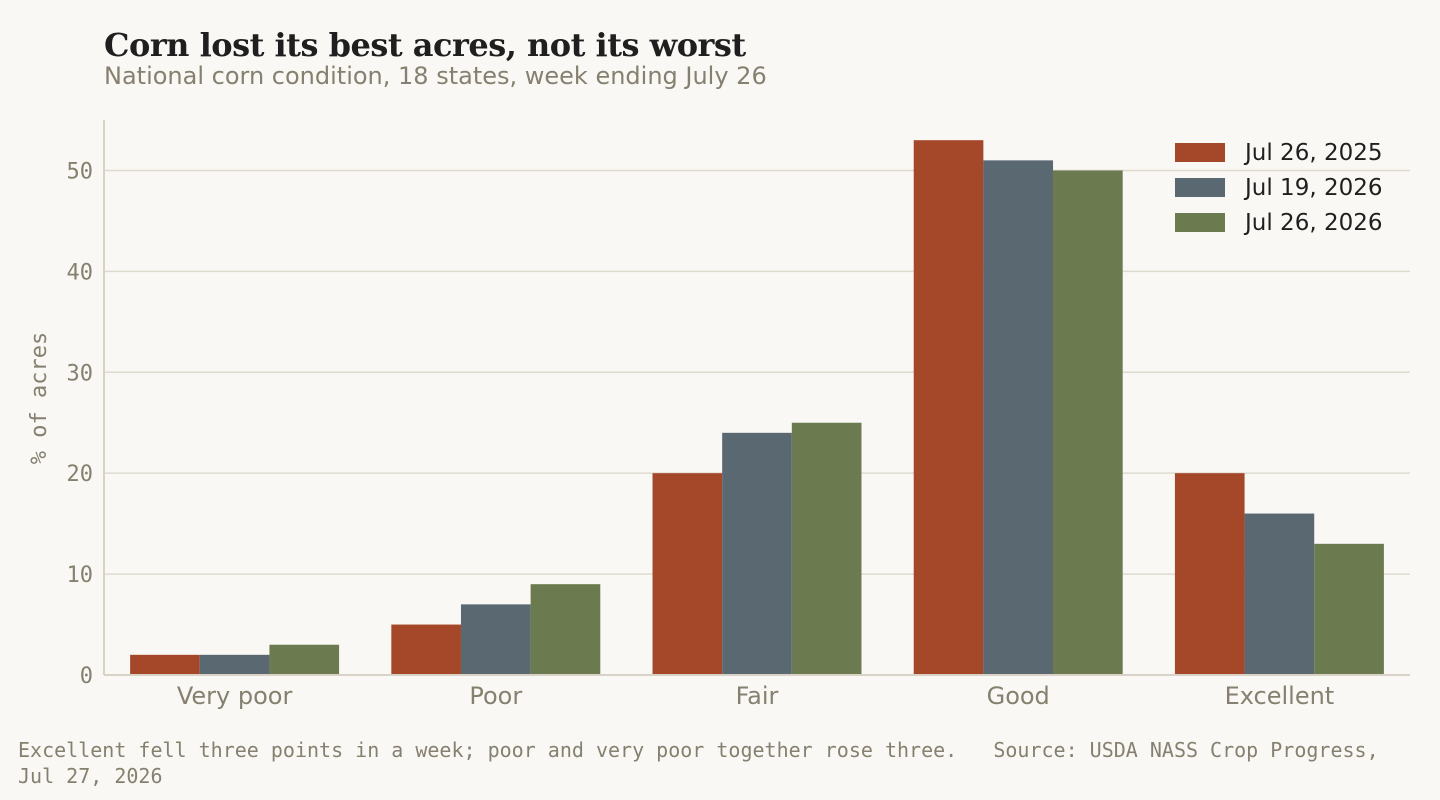  Describe the element at coordinates (235, 696) in the screenshot. I see `x-tick-label: Very poor` at that location.